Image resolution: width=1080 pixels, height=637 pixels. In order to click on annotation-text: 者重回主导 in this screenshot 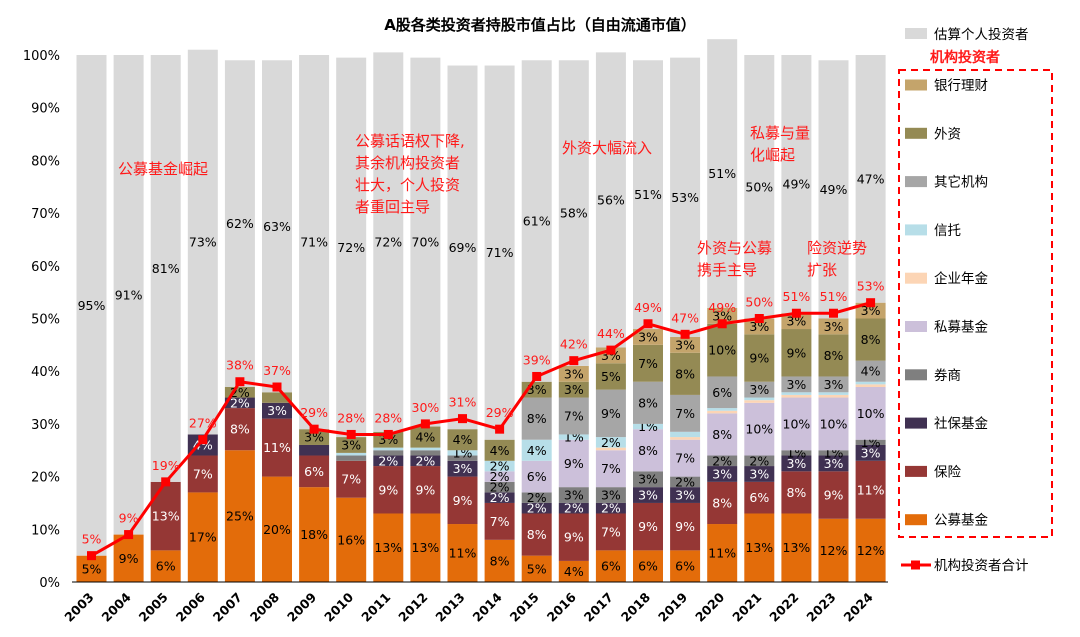, I will do `click(392, 207)`.